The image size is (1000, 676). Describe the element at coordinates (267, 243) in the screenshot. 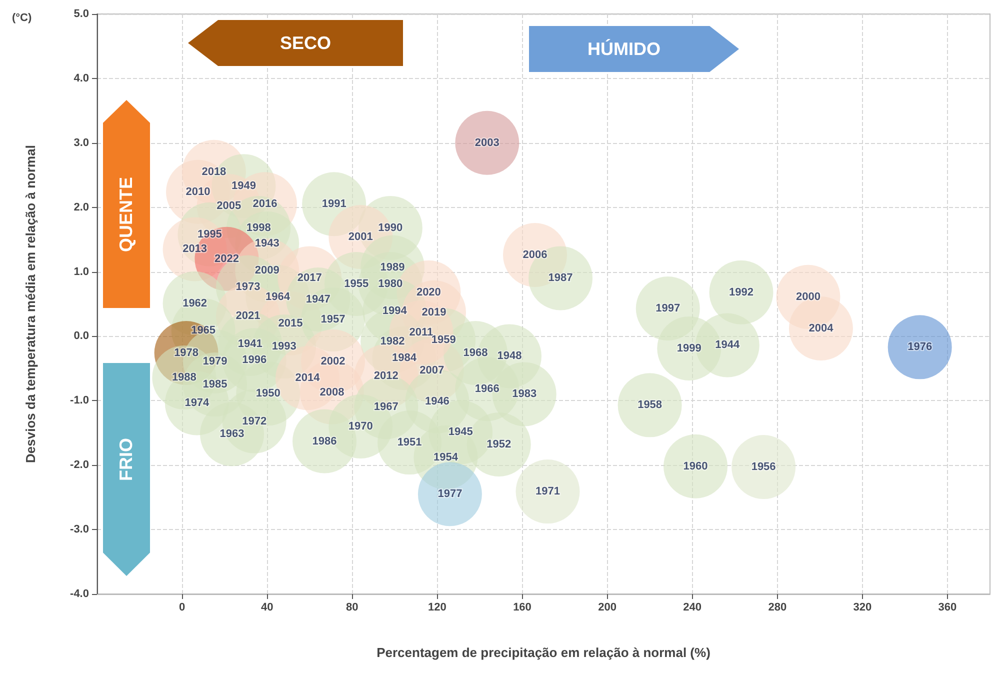

I see `annotation: 1943` at that location.